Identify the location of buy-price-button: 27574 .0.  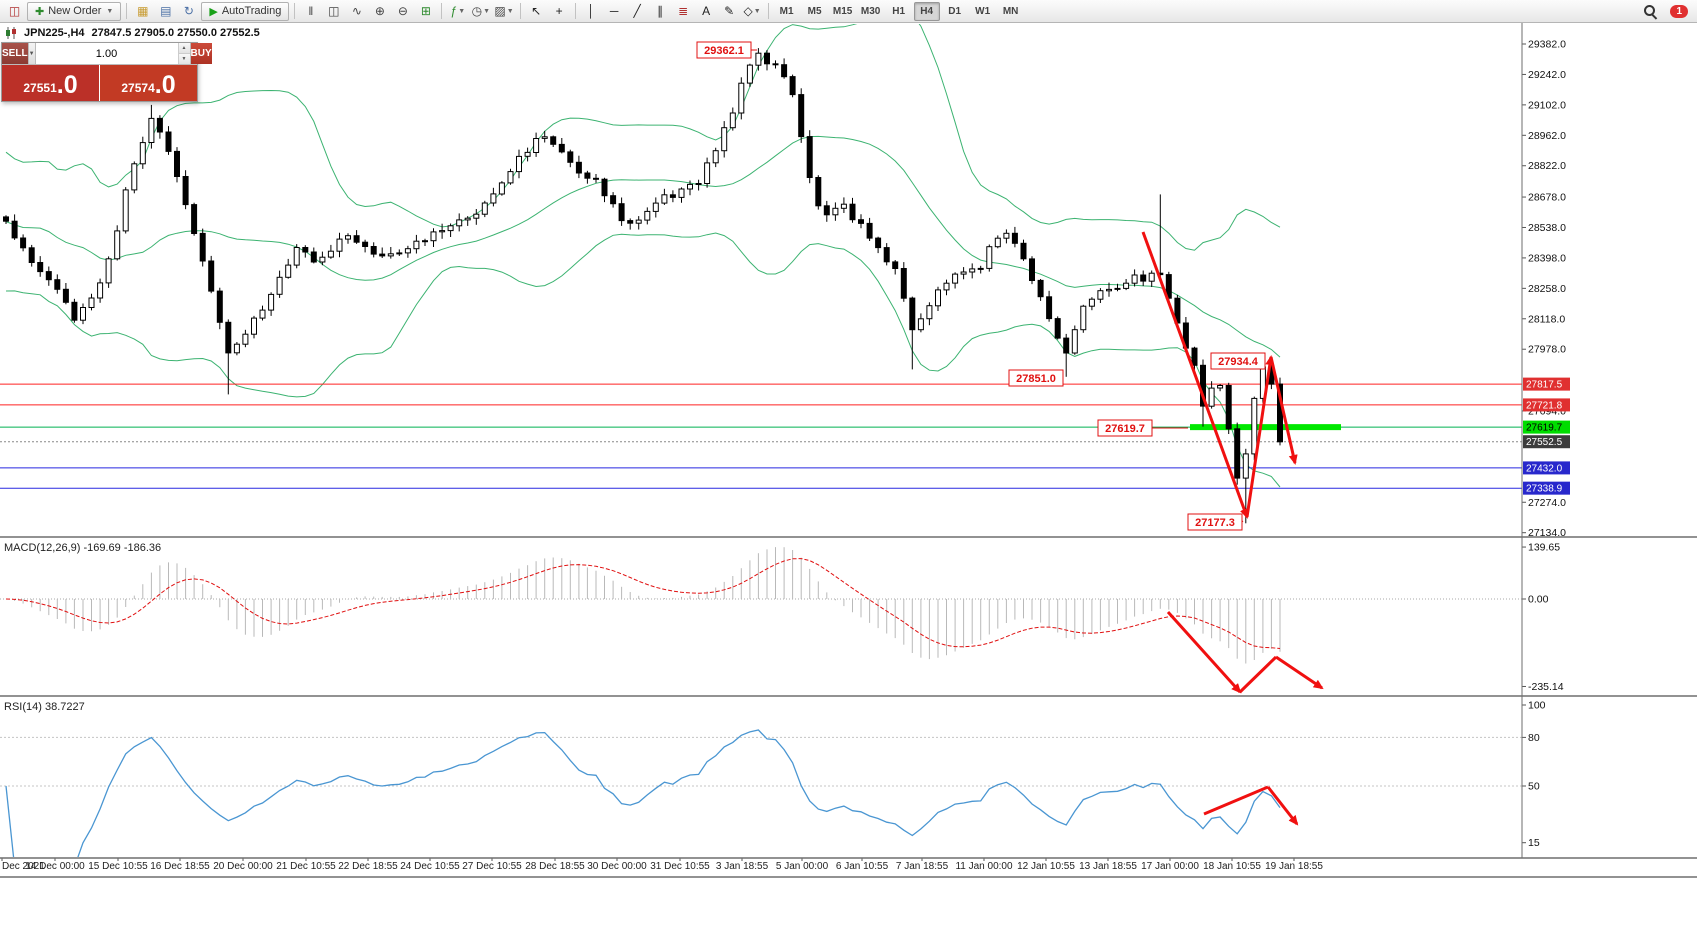
(148, 83).